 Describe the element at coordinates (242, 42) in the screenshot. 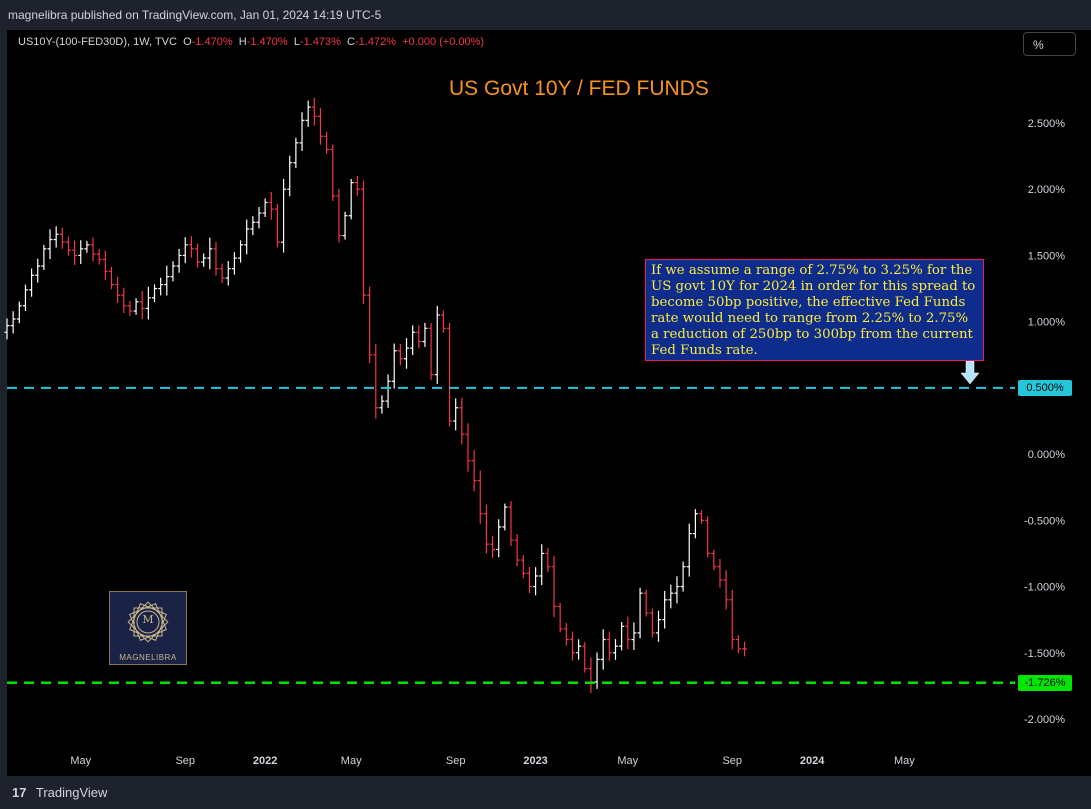

I see `high-label: H` at that location.